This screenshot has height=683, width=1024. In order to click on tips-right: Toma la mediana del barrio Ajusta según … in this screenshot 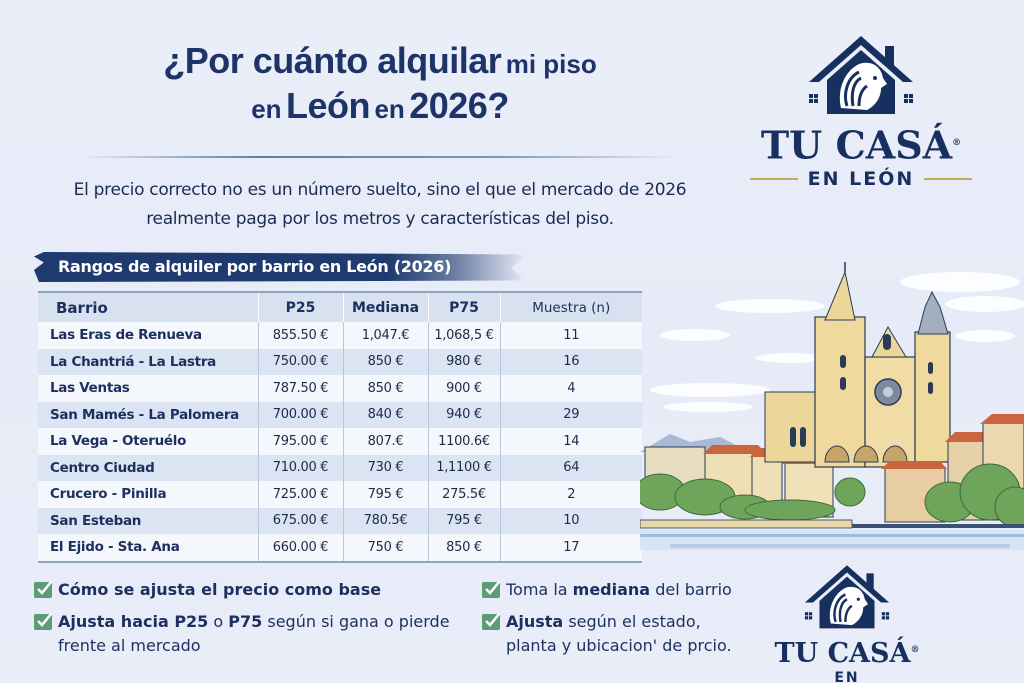, I will do `click(617, 622)`.